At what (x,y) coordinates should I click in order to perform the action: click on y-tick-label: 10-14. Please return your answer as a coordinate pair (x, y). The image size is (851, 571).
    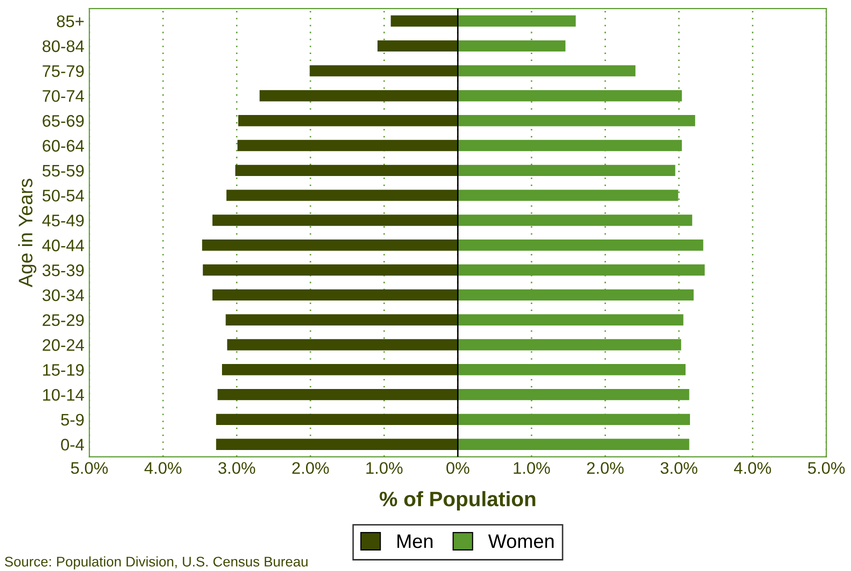
    Looking at the image, I should click on (63, 394).